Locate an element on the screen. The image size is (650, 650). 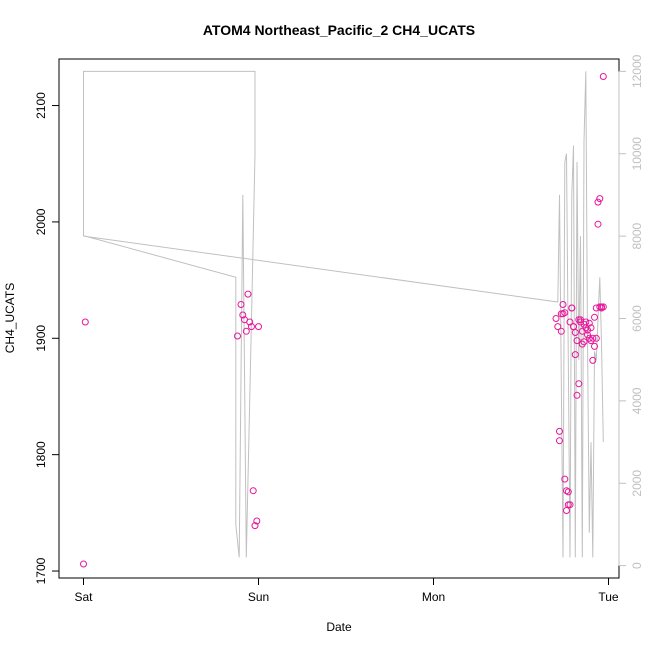
right-y-tick-label: 4000 is located at coordinates (637, 400).